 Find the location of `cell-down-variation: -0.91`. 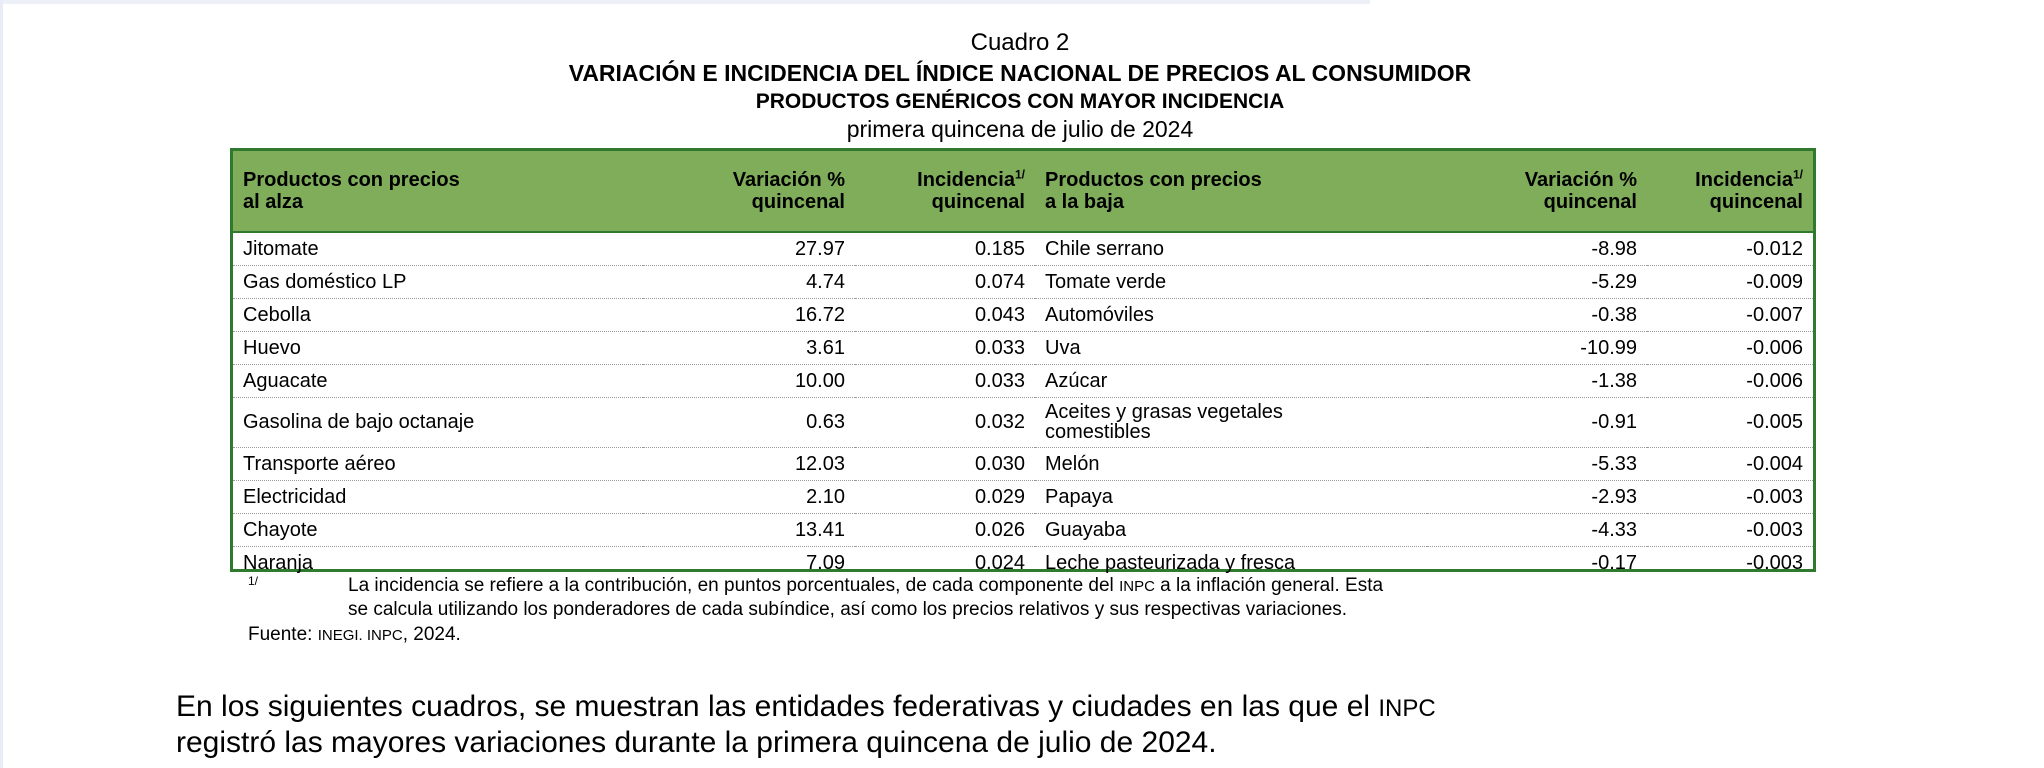

cell-down-variation: -0.91 is located at coordinates (1537, 422).